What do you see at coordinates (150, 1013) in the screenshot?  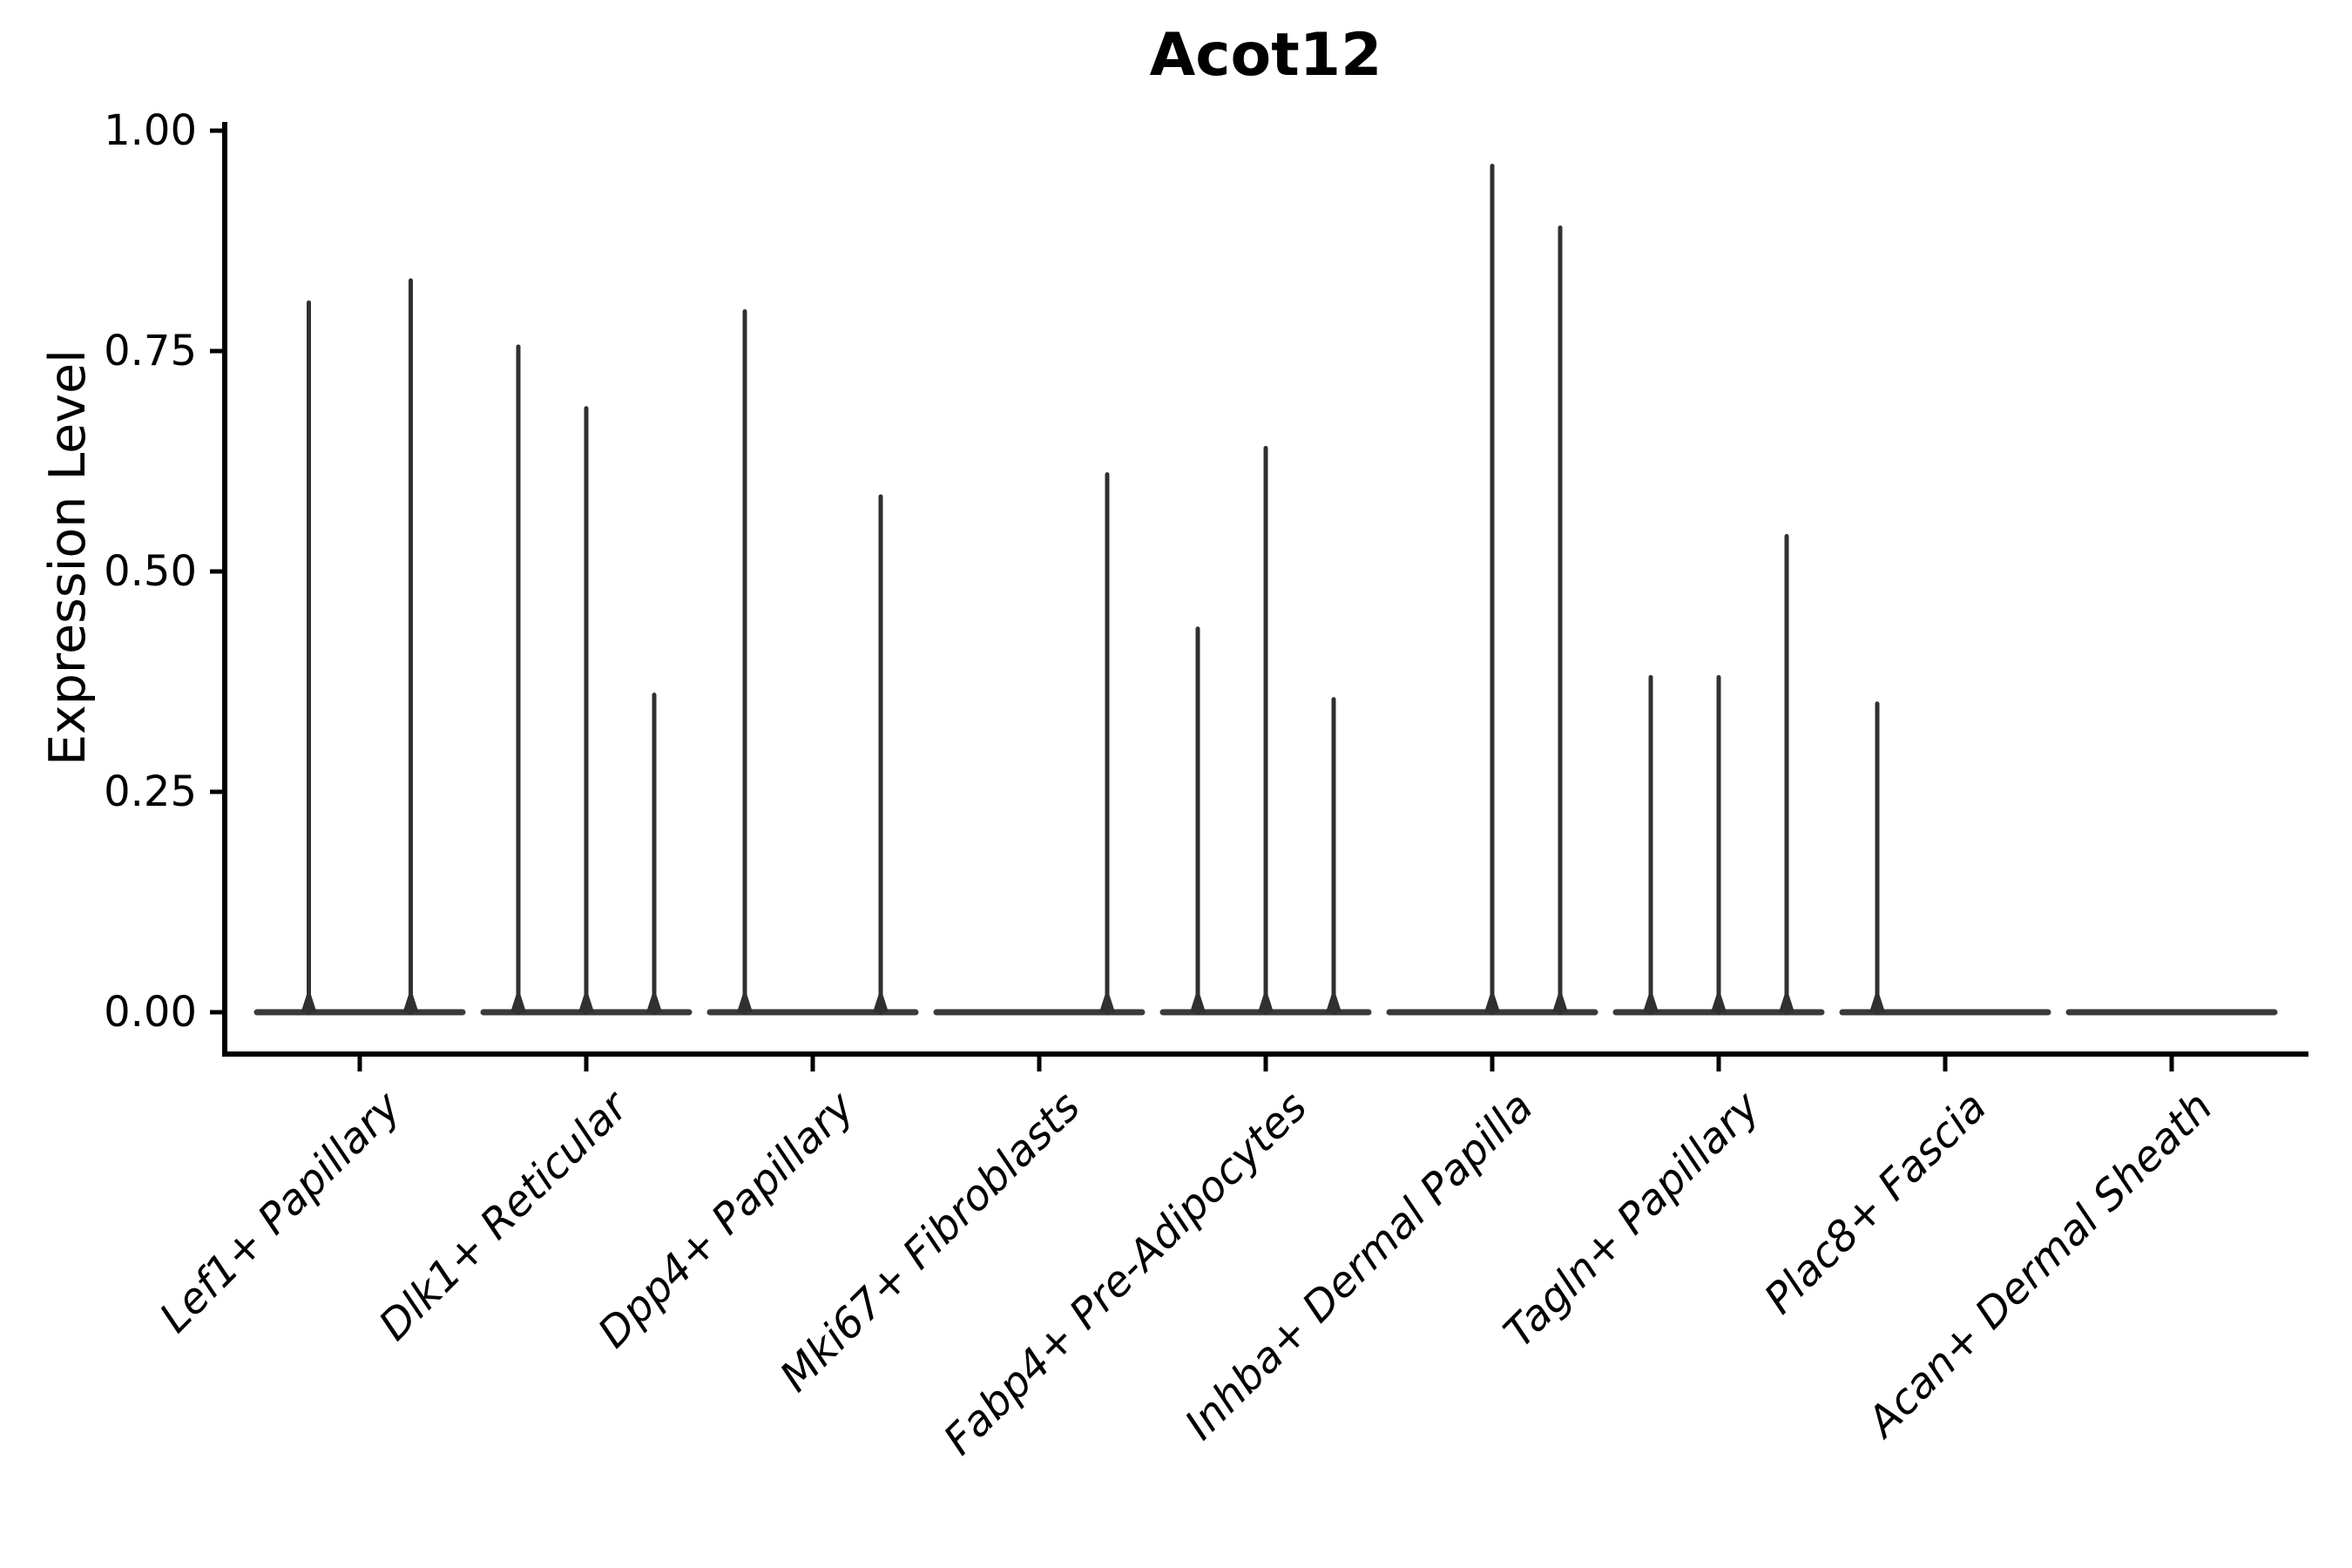 I see `y-tick-label: 0.00` at bounding box center [150, 1013].